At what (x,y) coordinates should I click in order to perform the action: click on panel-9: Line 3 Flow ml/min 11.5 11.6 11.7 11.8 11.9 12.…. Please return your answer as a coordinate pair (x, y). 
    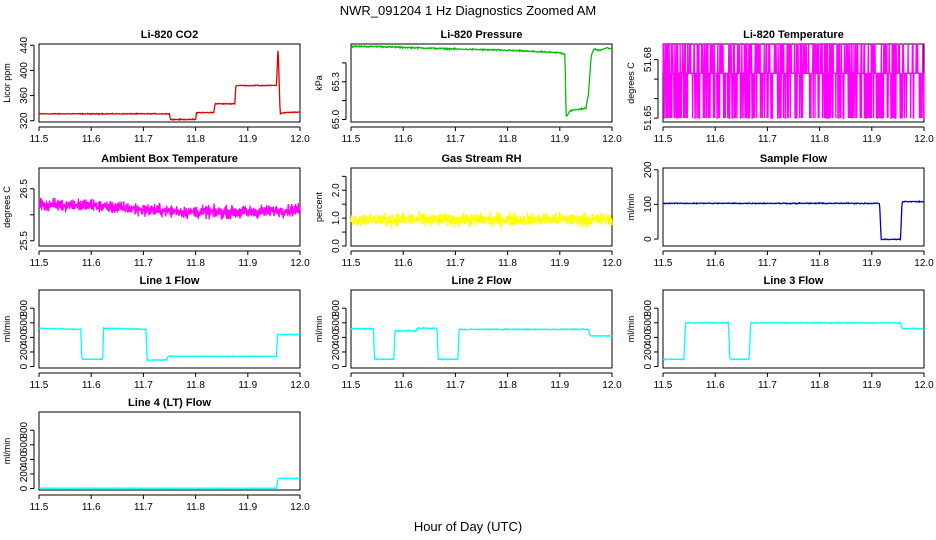
    Looking at the image, I should click on (780, 333).